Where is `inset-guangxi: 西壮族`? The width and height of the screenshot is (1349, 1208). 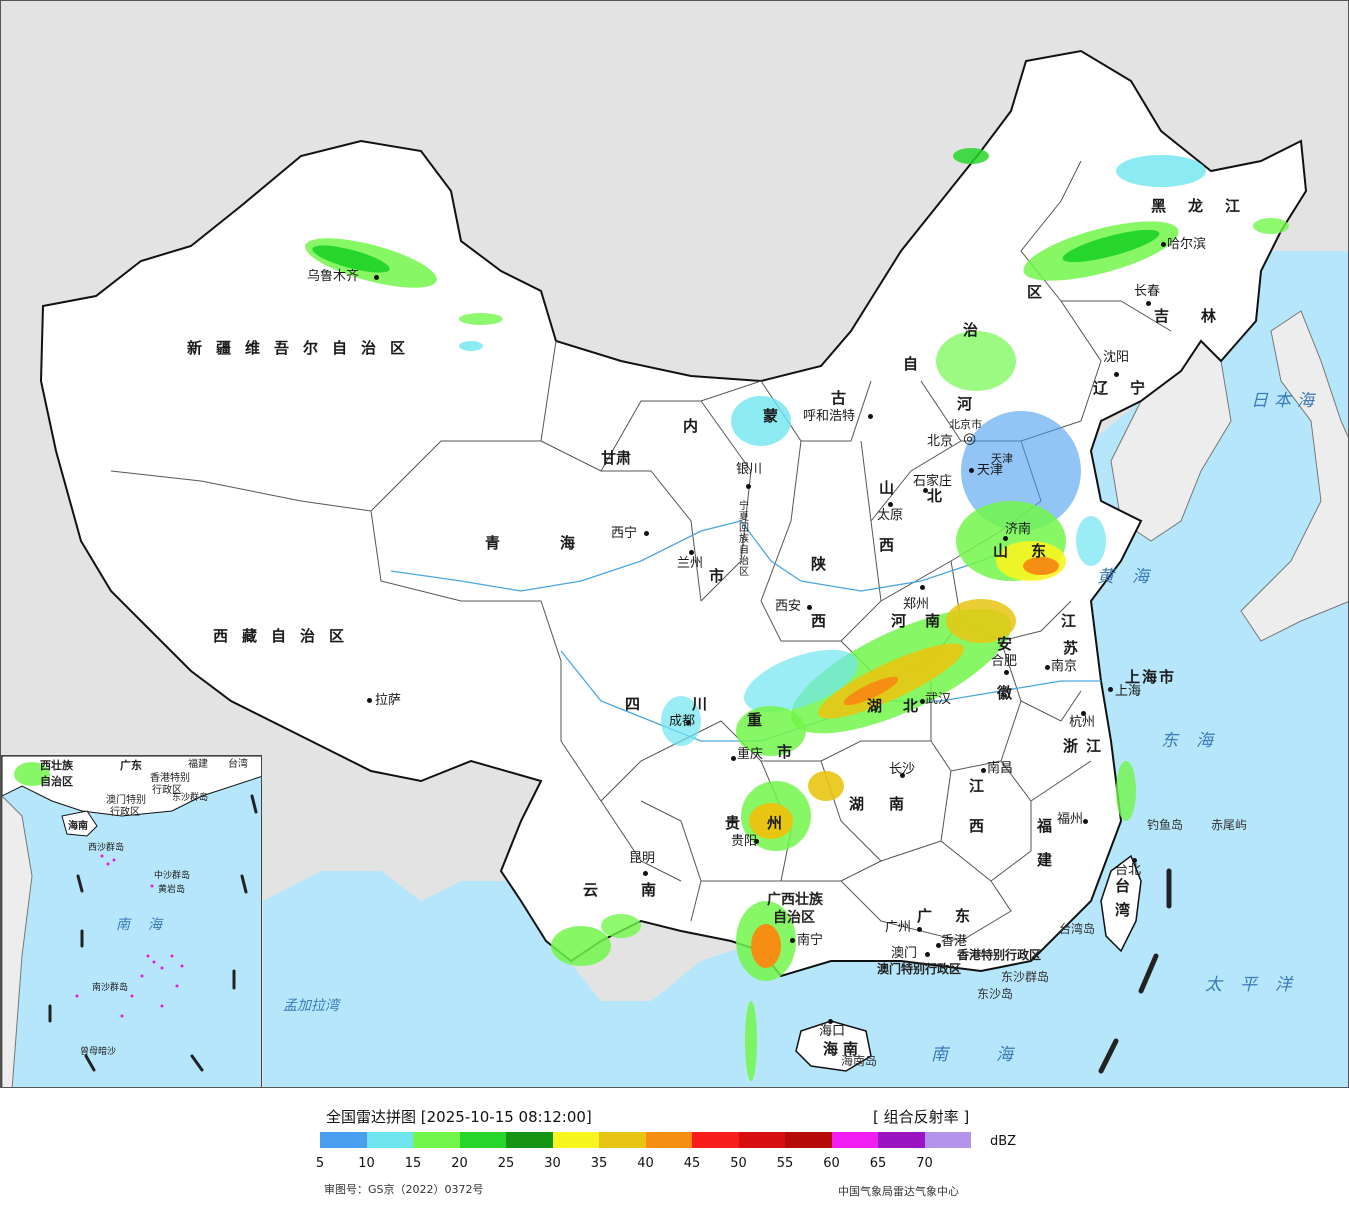
inset-guangxi: 西壮族 is located at coordinates (56, 765).